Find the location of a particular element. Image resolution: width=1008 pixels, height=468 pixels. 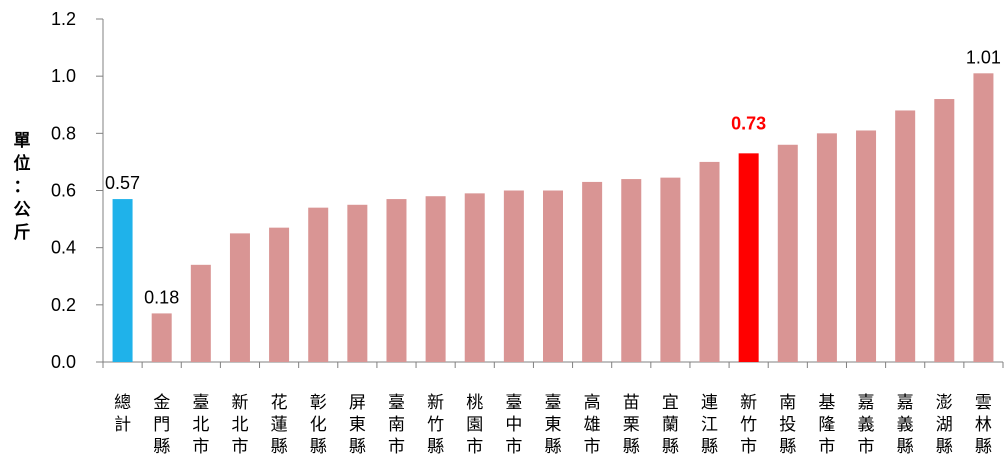

category-label: 臺南市 is located at coordinates (396, 425).